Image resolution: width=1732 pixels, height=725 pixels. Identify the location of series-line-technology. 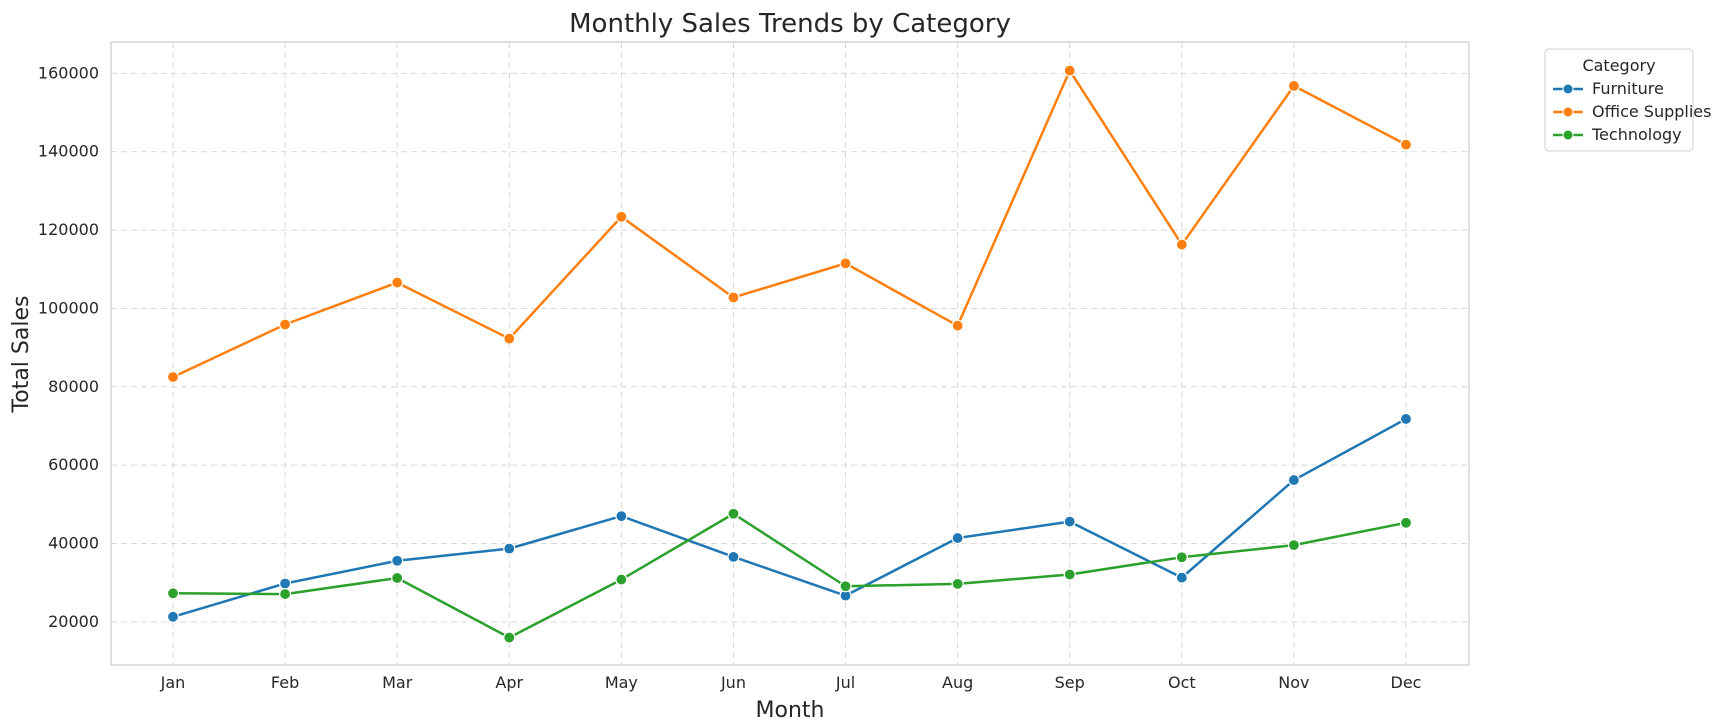
(789, 575).